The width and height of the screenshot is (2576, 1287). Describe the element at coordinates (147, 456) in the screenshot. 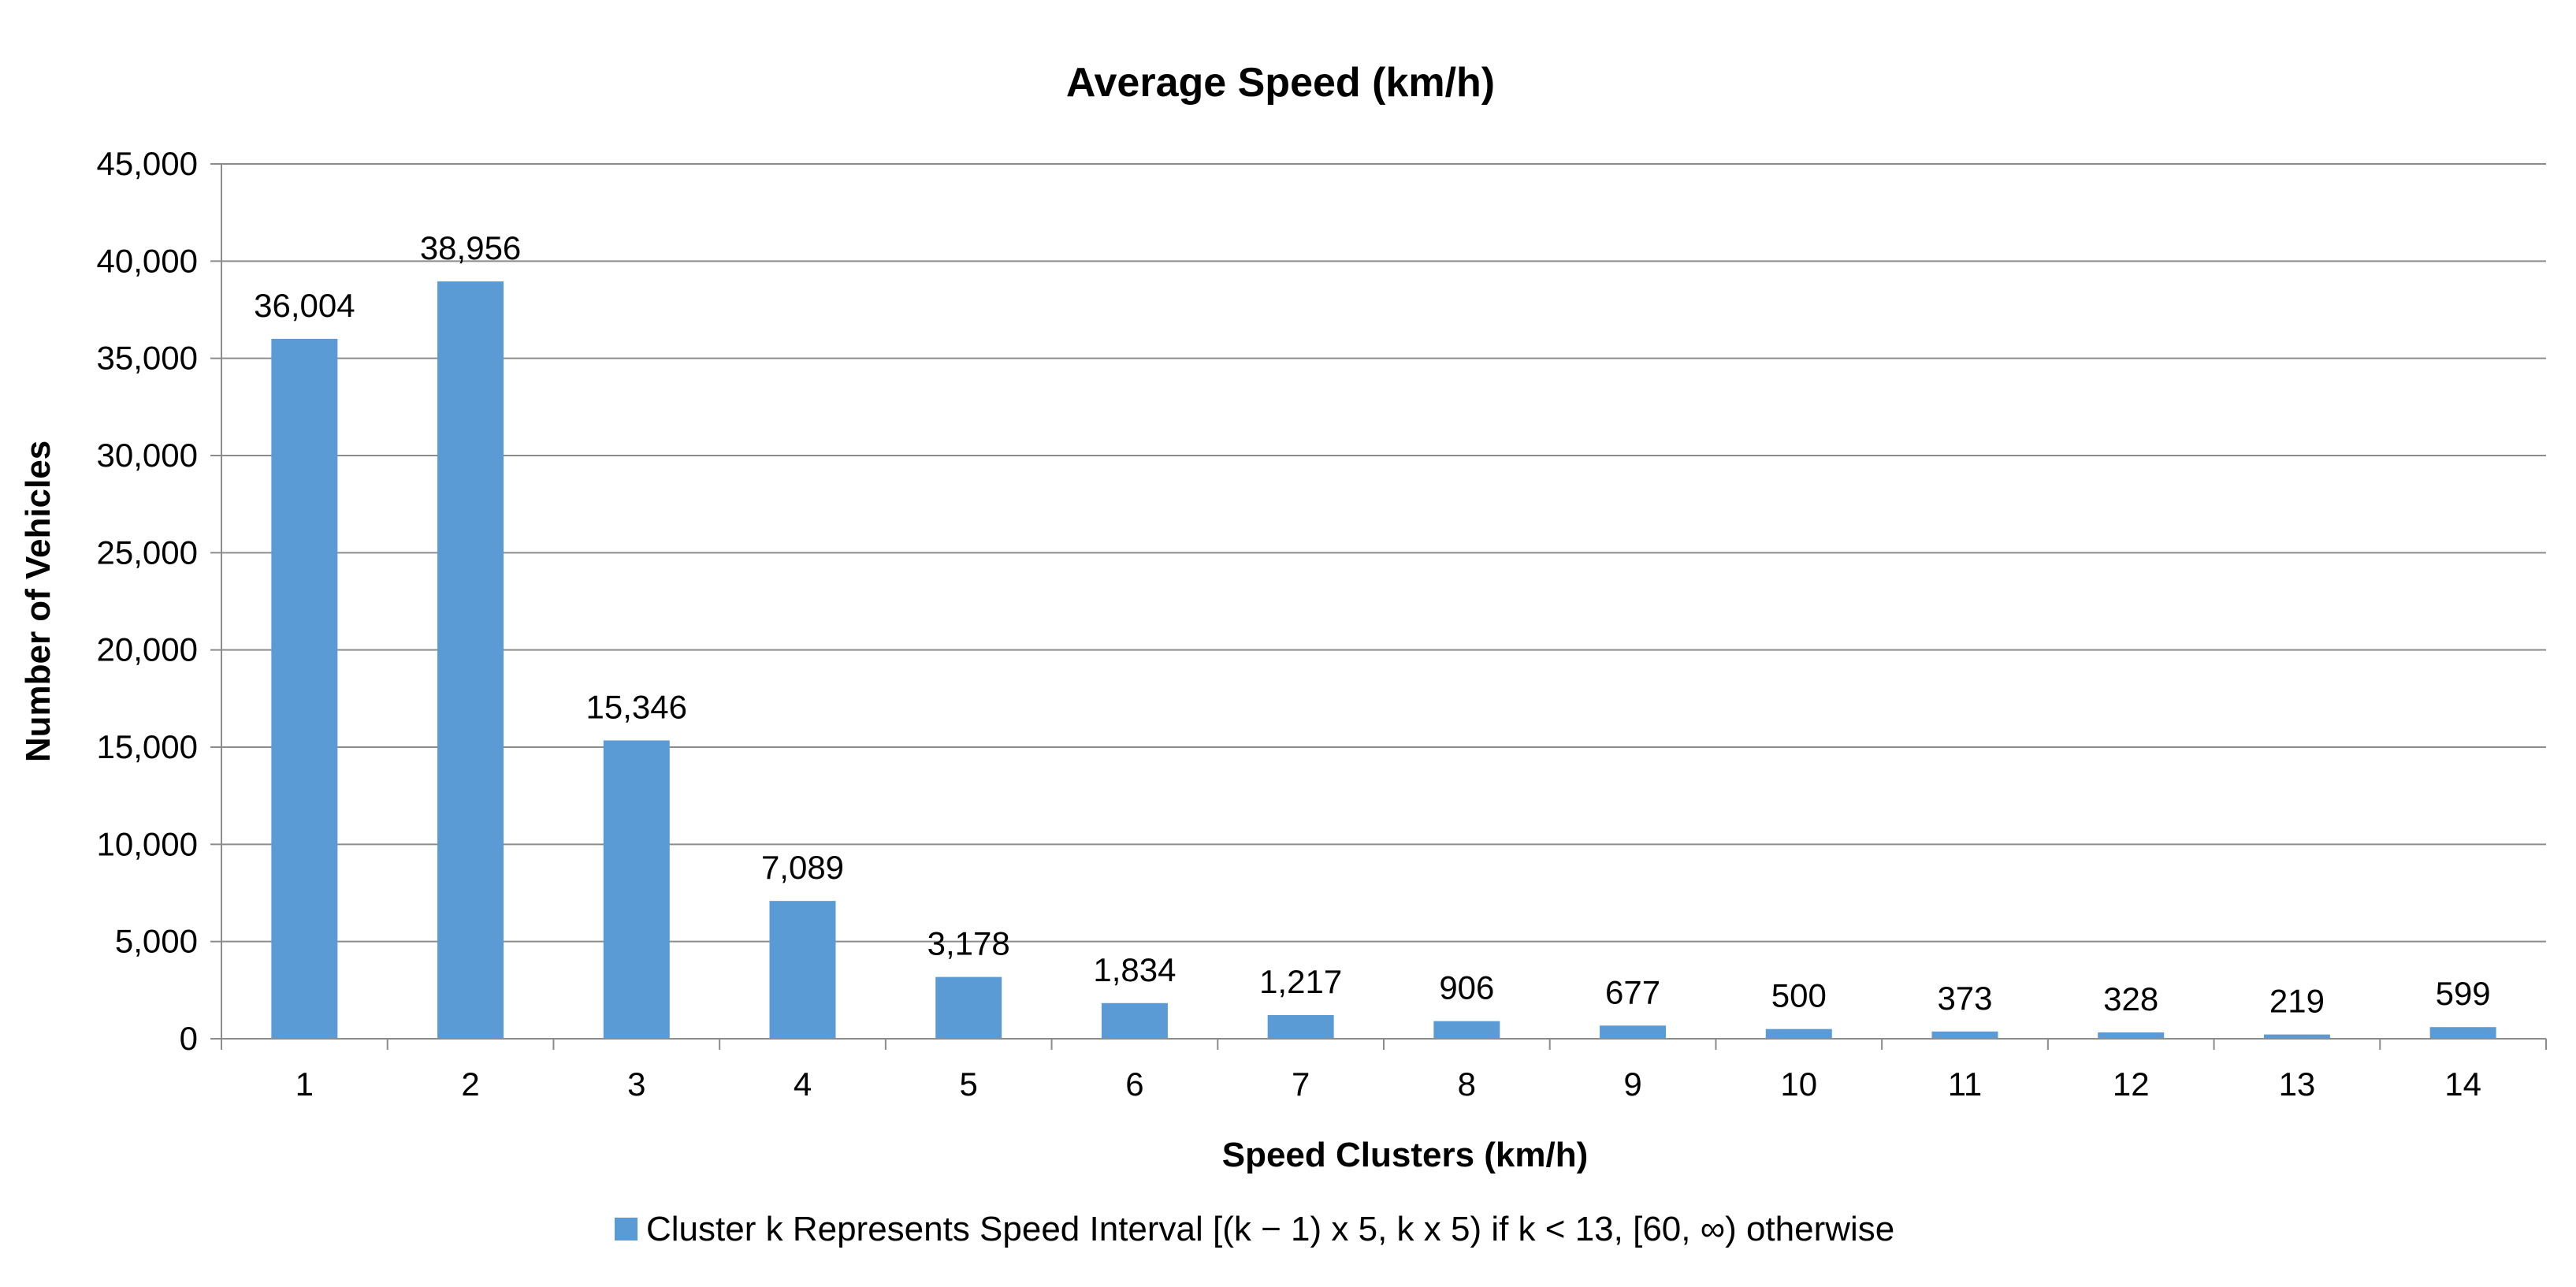

I see `y-tick-label: 30,000` at that location.